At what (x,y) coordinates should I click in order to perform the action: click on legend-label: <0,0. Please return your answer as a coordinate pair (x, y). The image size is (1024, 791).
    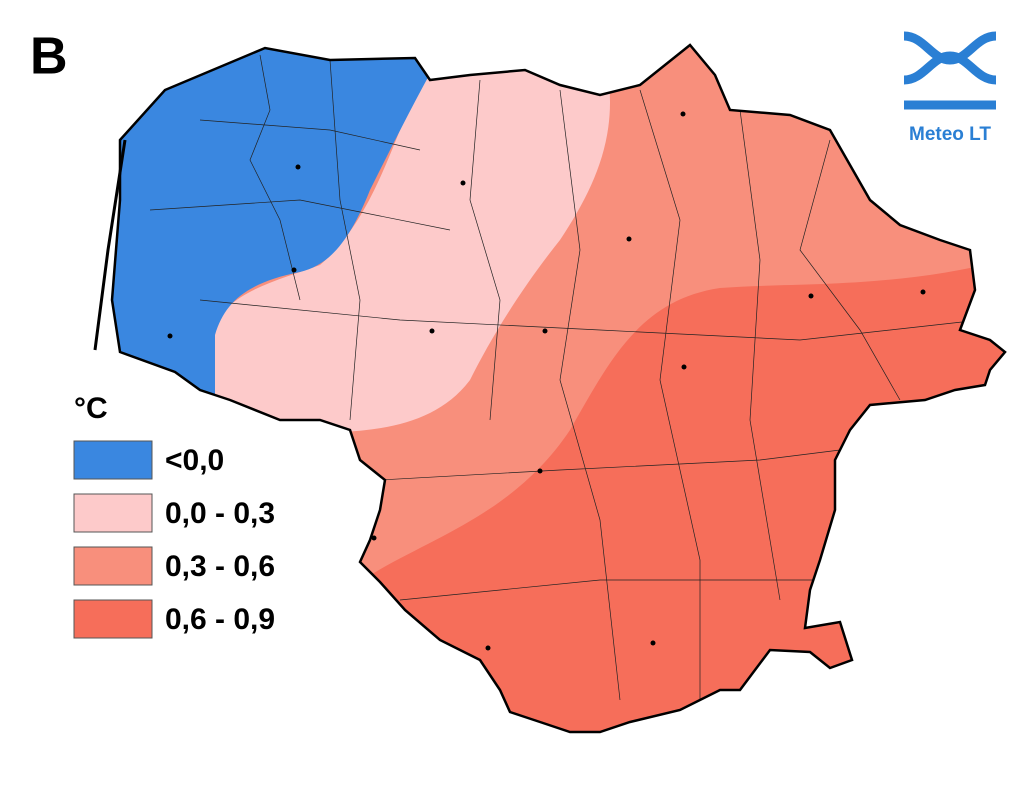
    Looking at the image, I should click on (194, 460).